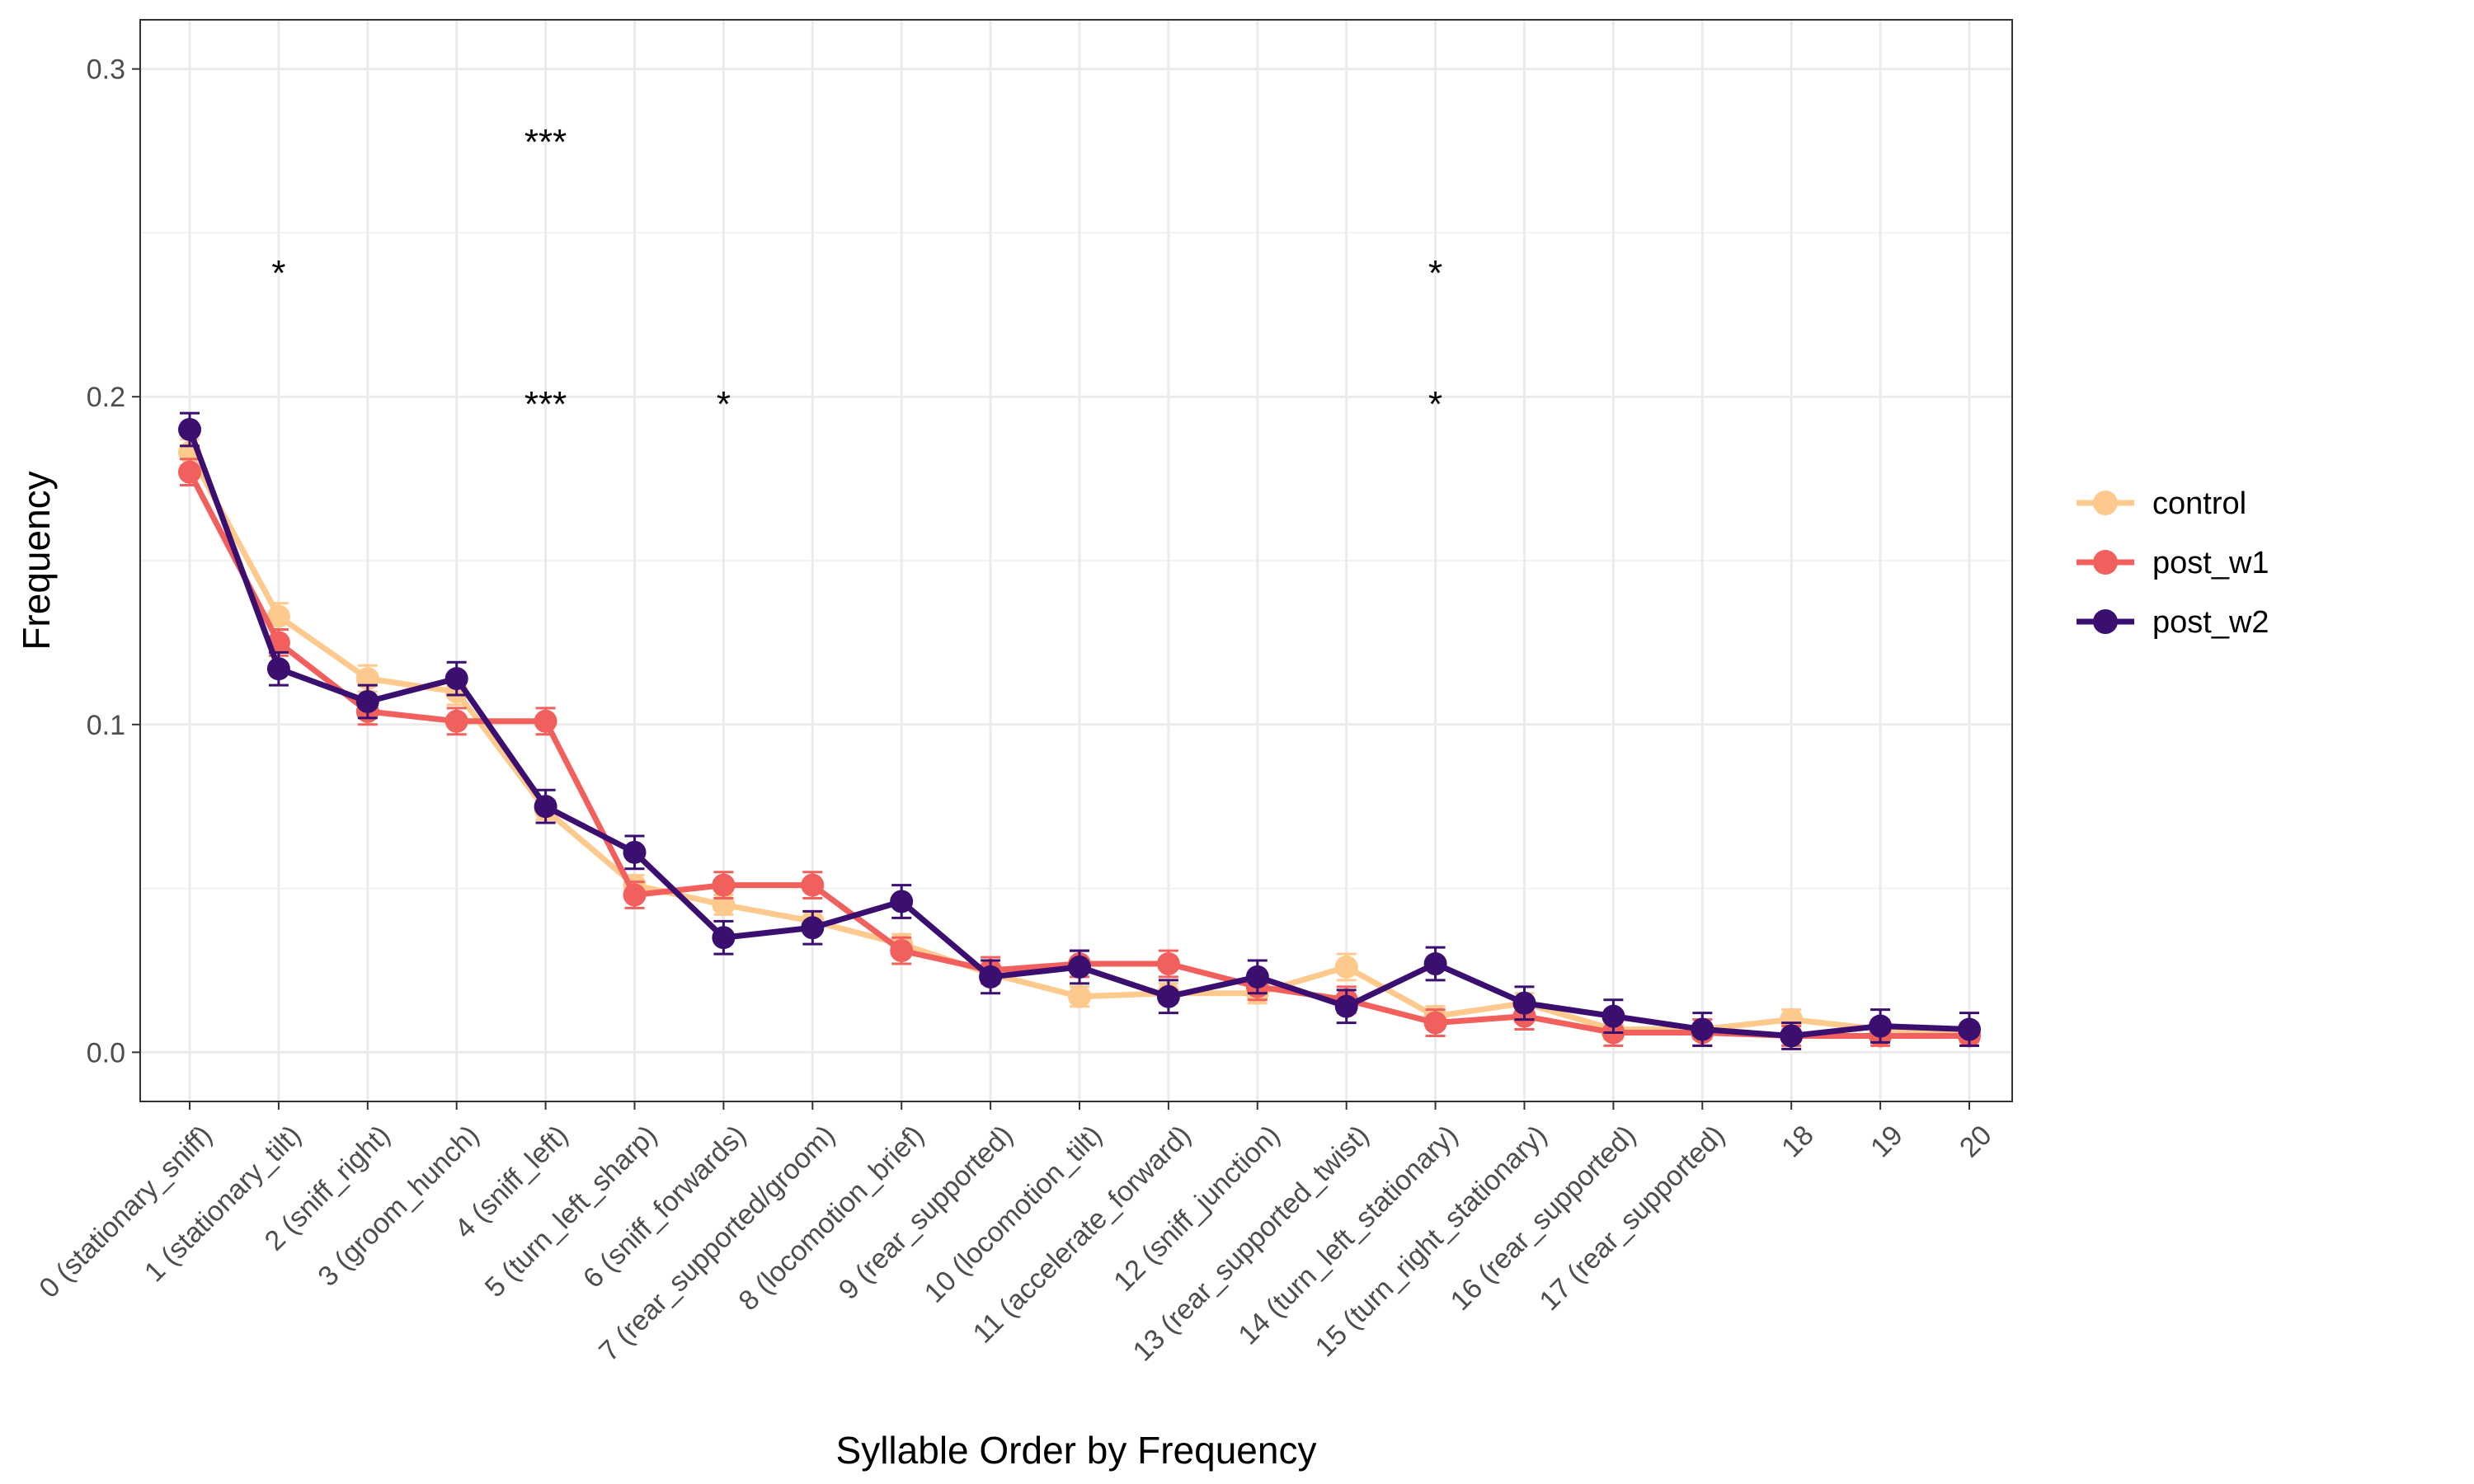 Image resolution: width=2474 pixels, height=1484 pixels. Describe the element at coordinates (2210, 563) in the screenshot. I see `legend-label: post_w1` at that location.